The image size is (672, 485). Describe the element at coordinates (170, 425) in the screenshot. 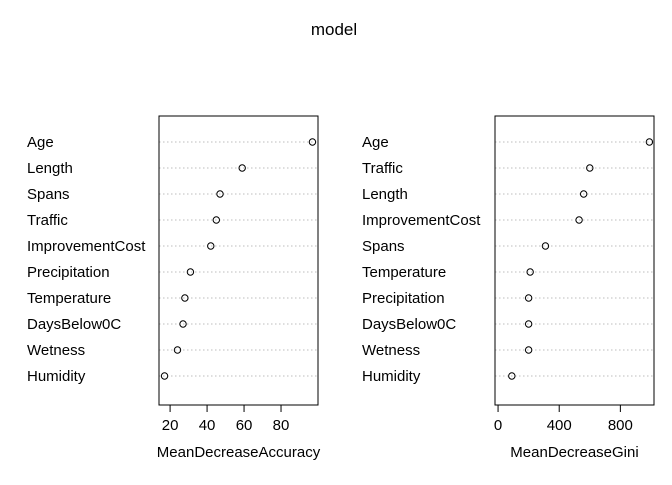

I see `x-tick-label: 20` at that location.